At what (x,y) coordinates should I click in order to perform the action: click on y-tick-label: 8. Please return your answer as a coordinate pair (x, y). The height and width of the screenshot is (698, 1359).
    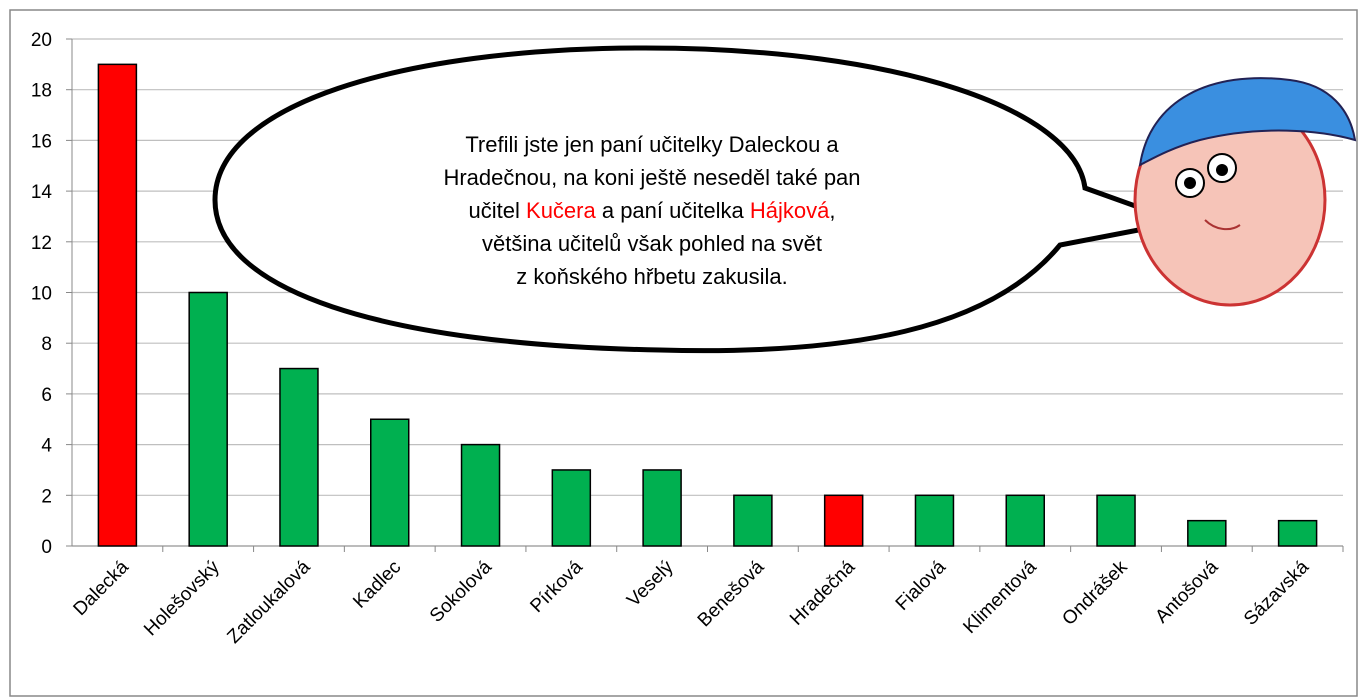
    Looking at the image, I should click on (46, 344).